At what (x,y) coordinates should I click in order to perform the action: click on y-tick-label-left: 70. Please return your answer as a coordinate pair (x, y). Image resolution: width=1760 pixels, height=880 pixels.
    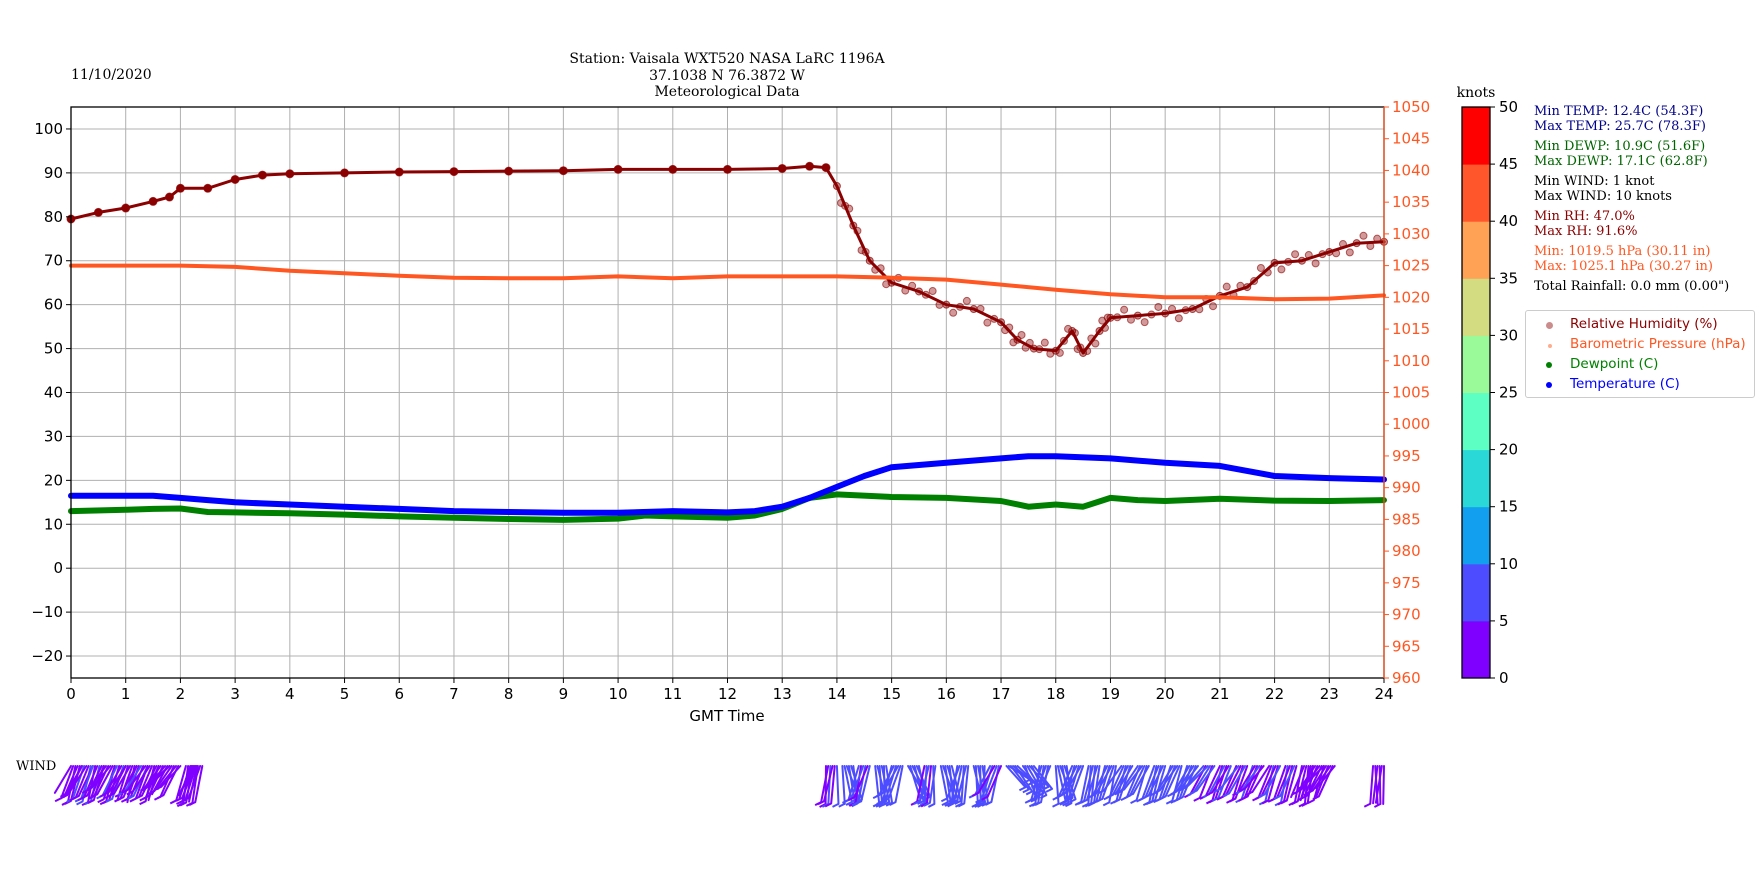
    Looking at the image, I should click on (53, 261).